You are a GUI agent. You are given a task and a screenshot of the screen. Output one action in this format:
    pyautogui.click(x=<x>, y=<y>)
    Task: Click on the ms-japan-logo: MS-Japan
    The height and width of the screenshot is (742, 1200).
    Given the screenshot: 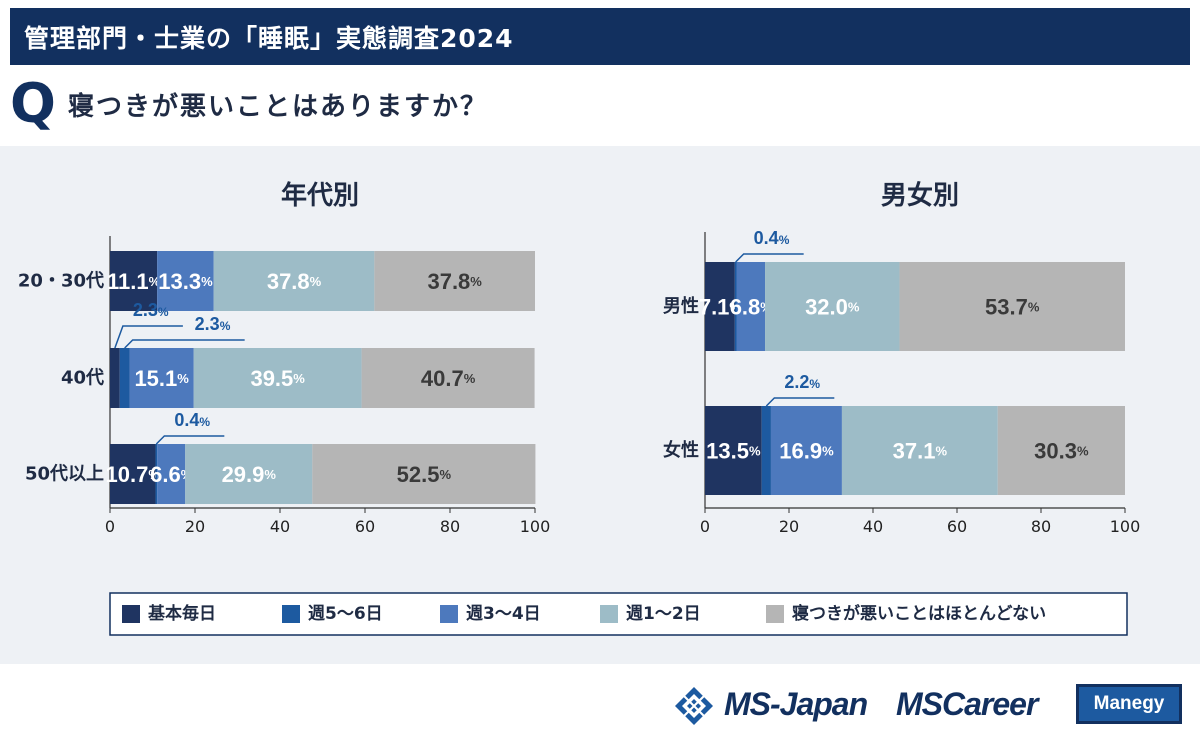 What is the action you would take?
    pyautogui.click(x=796, y=704)
    